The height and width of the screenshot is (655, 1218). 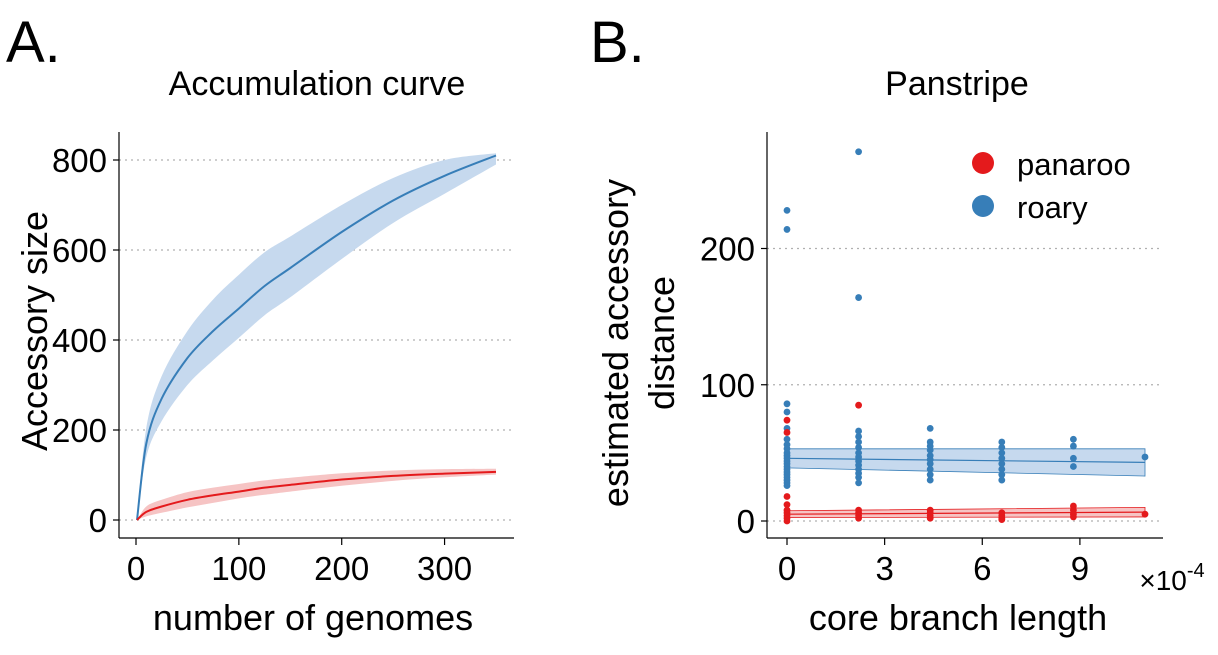 I want to click on legend-panaroo-label: panaroo, so click(x=1074, y=164).